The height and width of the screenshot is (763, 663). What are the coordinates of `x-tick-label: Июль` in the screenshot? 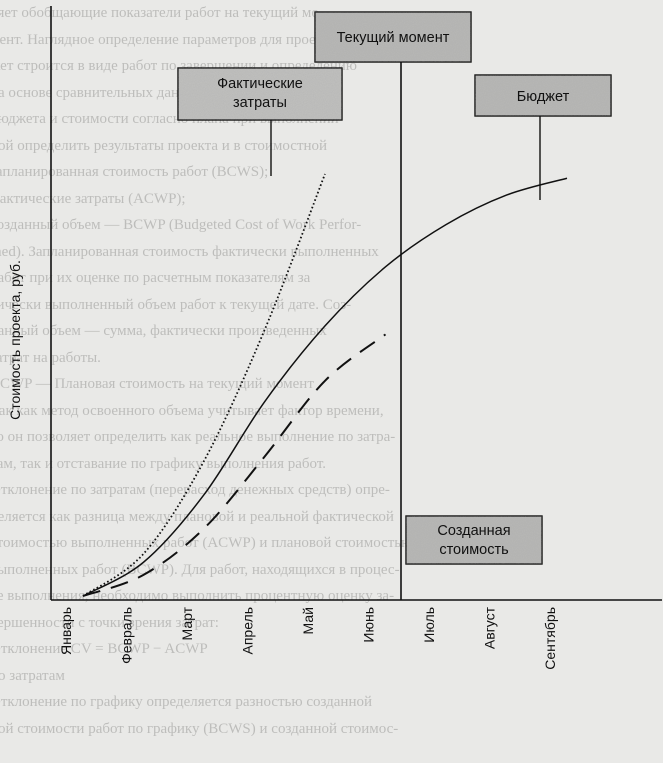 It's located at (429, 625).